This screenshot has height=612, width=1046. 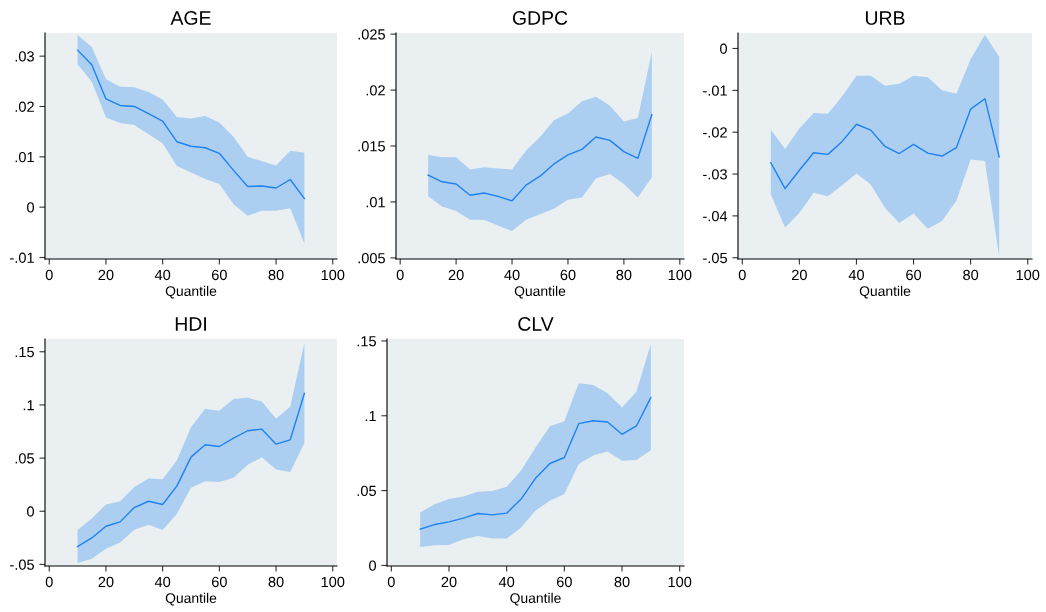 What do you see at coordinates (371, 258) in the screenshot?
I see `y-tick-label: .005` at bounding box center [371, 258].